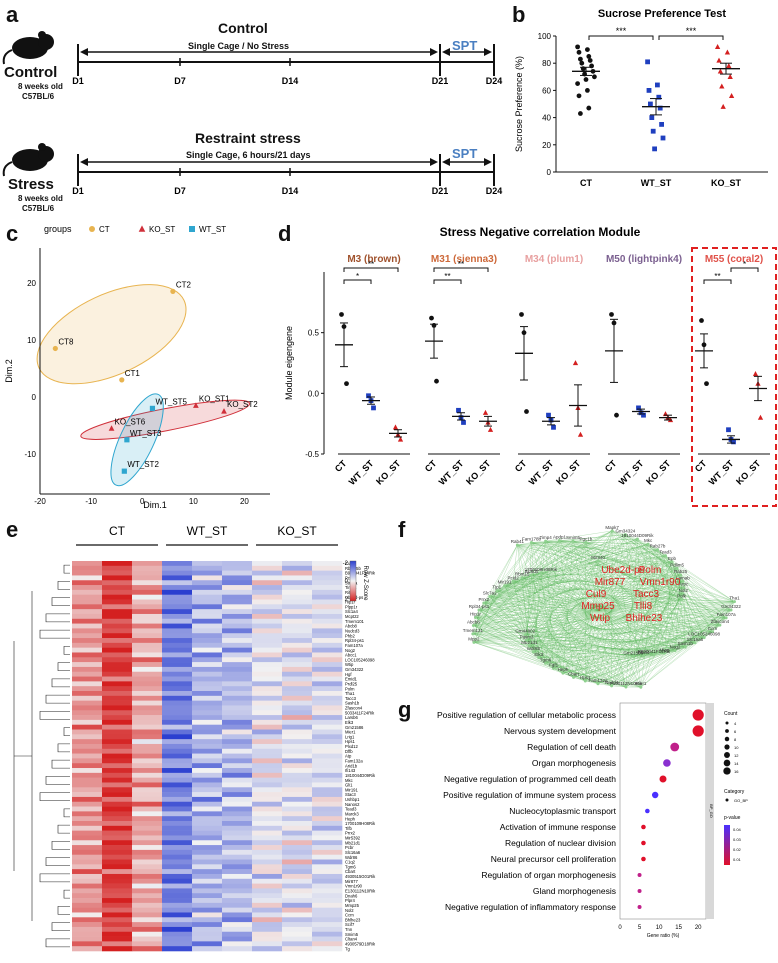 The image size is (778, 963). Describe the element at coordinates (546, 659) in the screenshot. I see `network-node-label: Tgm6` at that location.